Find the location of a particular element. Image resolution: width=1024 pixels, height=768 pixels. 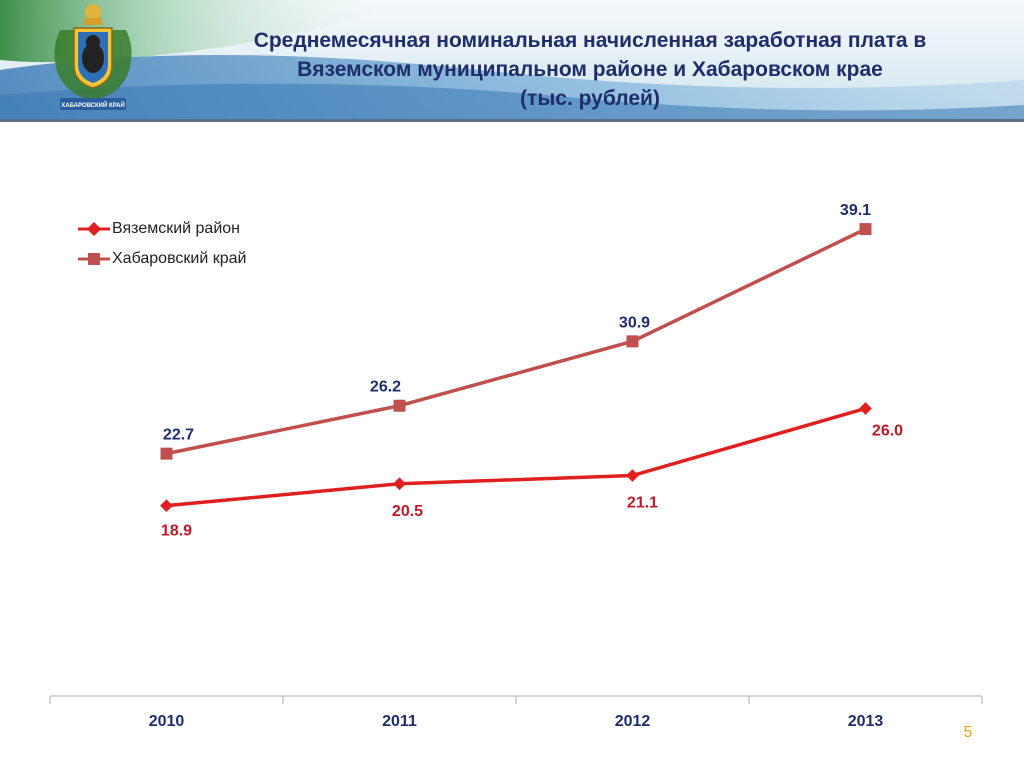

legend-label: Вяземский район is located at coordinates (176, 228).